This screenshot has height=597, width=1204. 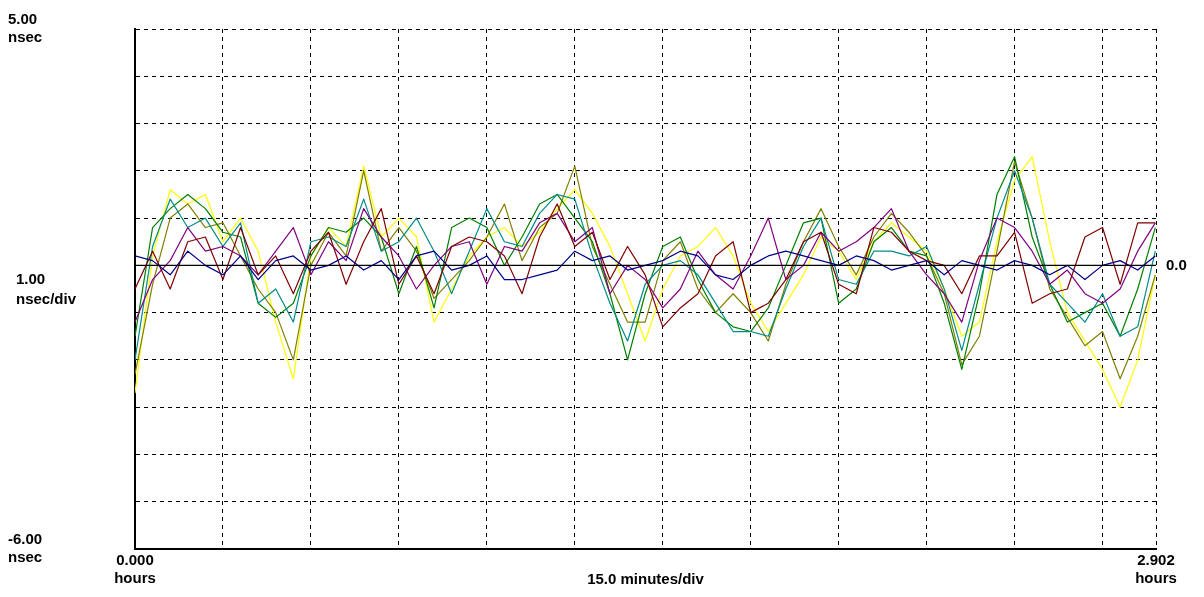 What do you see at coordinates (46, 289) in the screenshot?
I see `text: 1.00 nsec/div` at bounding box center [46, 289].